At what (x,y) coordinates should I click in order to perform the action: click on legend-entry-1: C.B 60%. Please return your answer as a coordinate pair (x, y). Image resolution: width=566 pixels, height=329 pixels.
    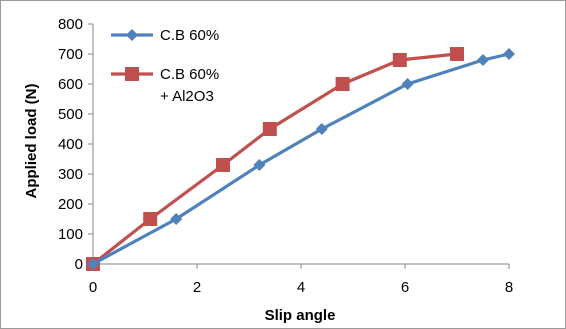
    Looking at the image, I should click on (165, 35).